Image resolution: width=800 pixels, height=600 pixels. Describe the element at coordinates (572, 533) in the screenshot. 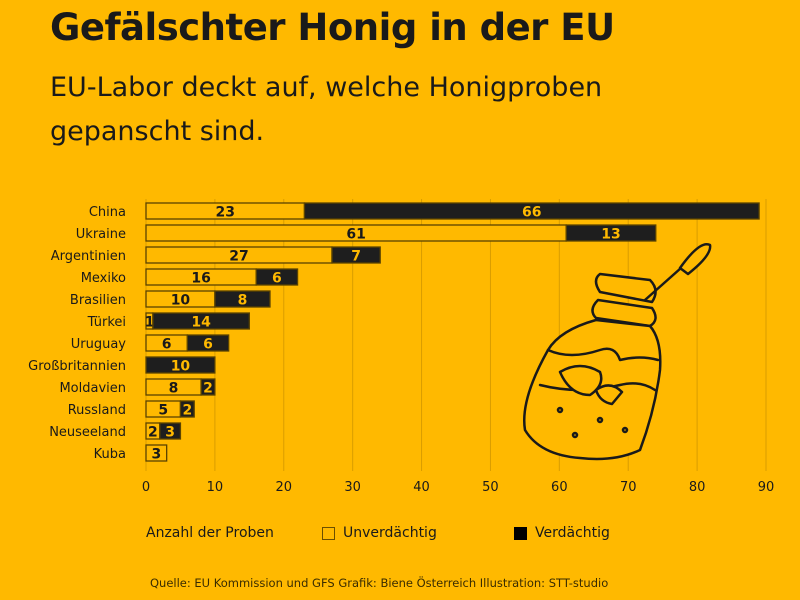

I see `legend-label: Verdächtig` at that location.